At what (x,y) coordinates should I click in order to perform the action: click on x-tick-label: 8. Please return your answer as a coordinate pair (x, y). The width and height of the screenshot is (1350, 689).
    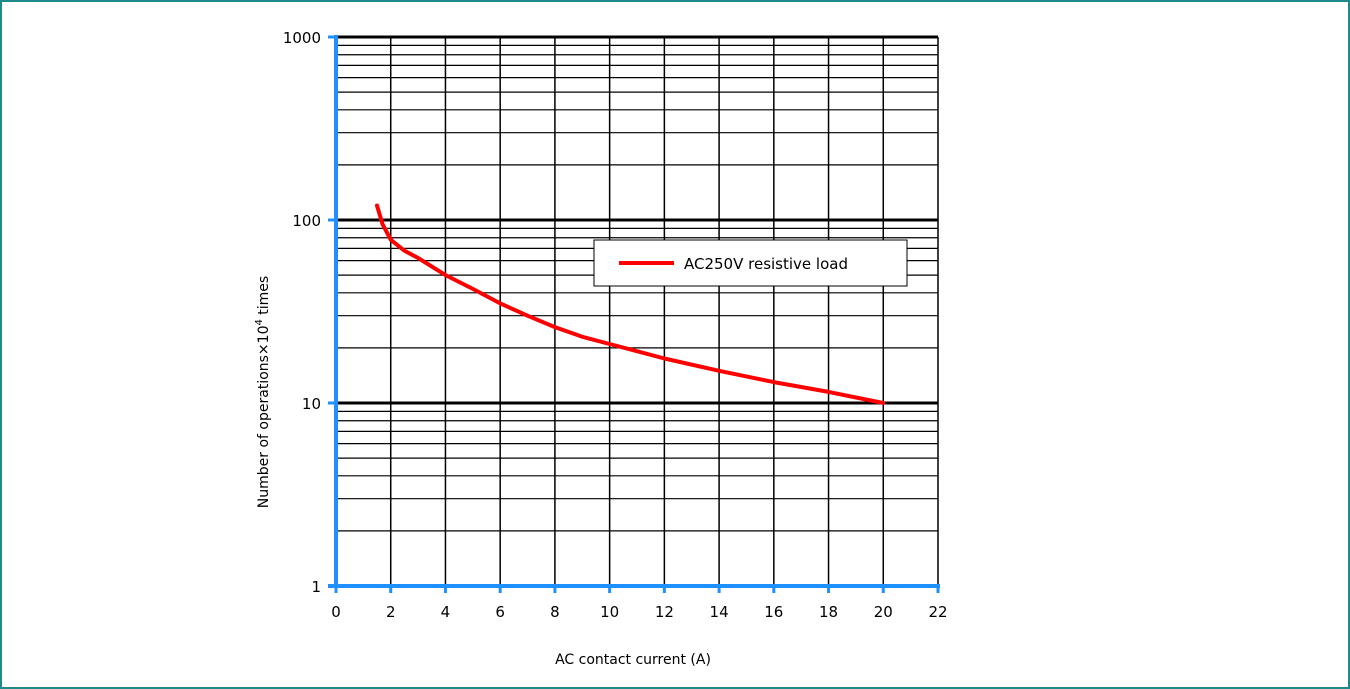
    Looking at the image, I should click on (555, 612).